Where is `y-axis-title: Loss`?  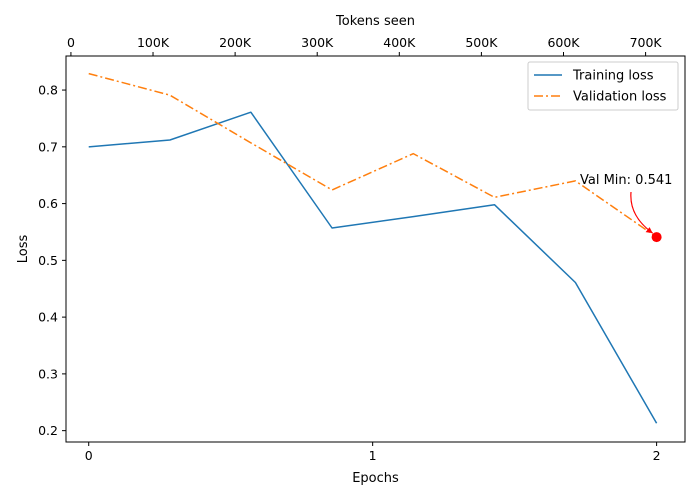 y-axis-title: Loss is located at coordinates (23, 249).